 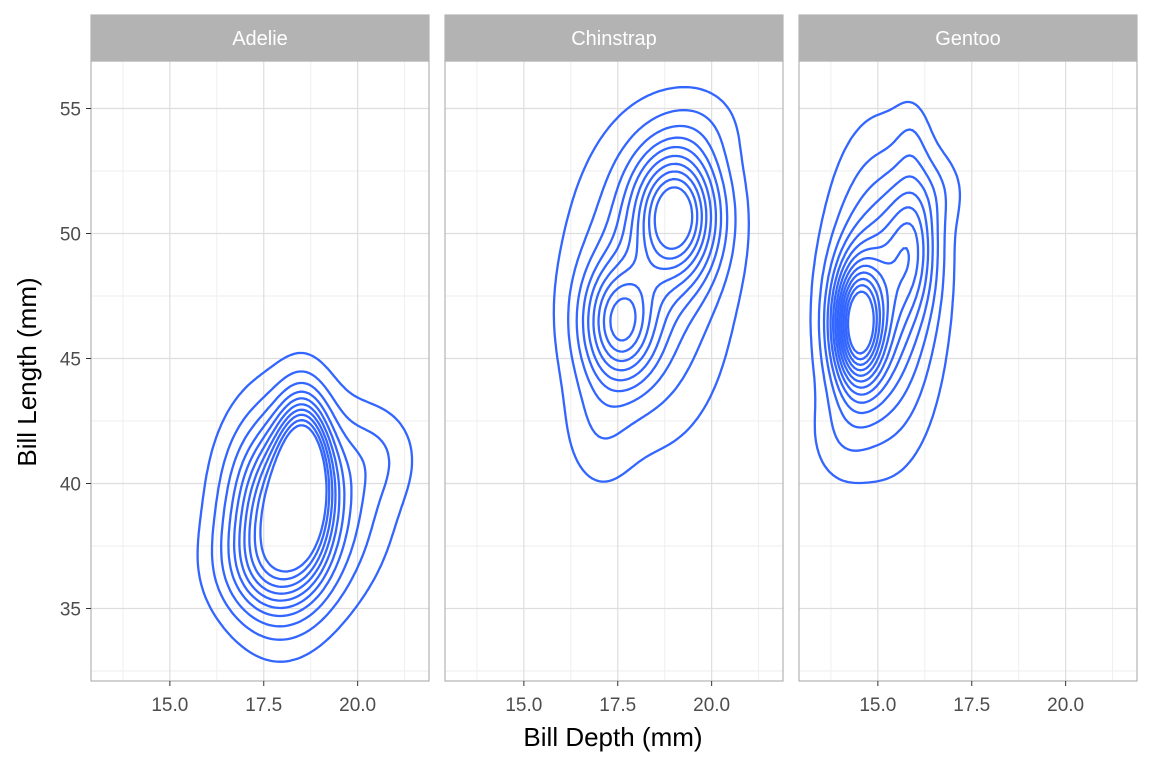 I want to click on x-axis-title: Bill Depth (mm), so click(x=612, y=737).